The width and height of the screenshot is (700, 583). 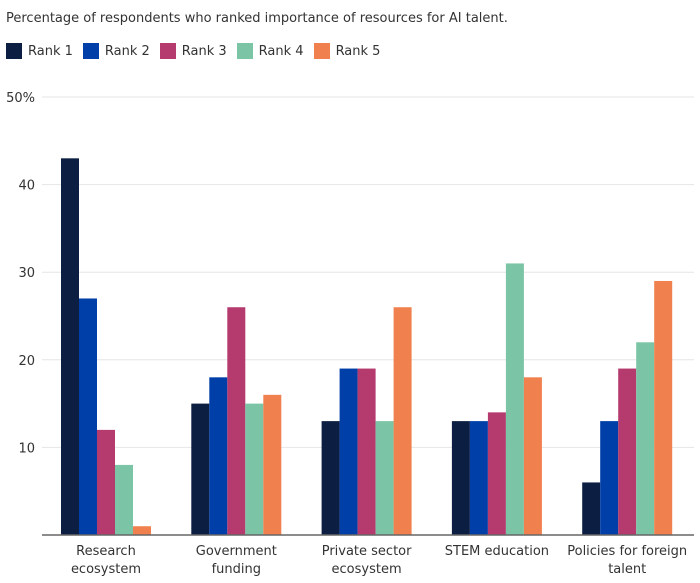 I want to click on legend-item-rank-4: Rank 4, so click(x=270, y=51).